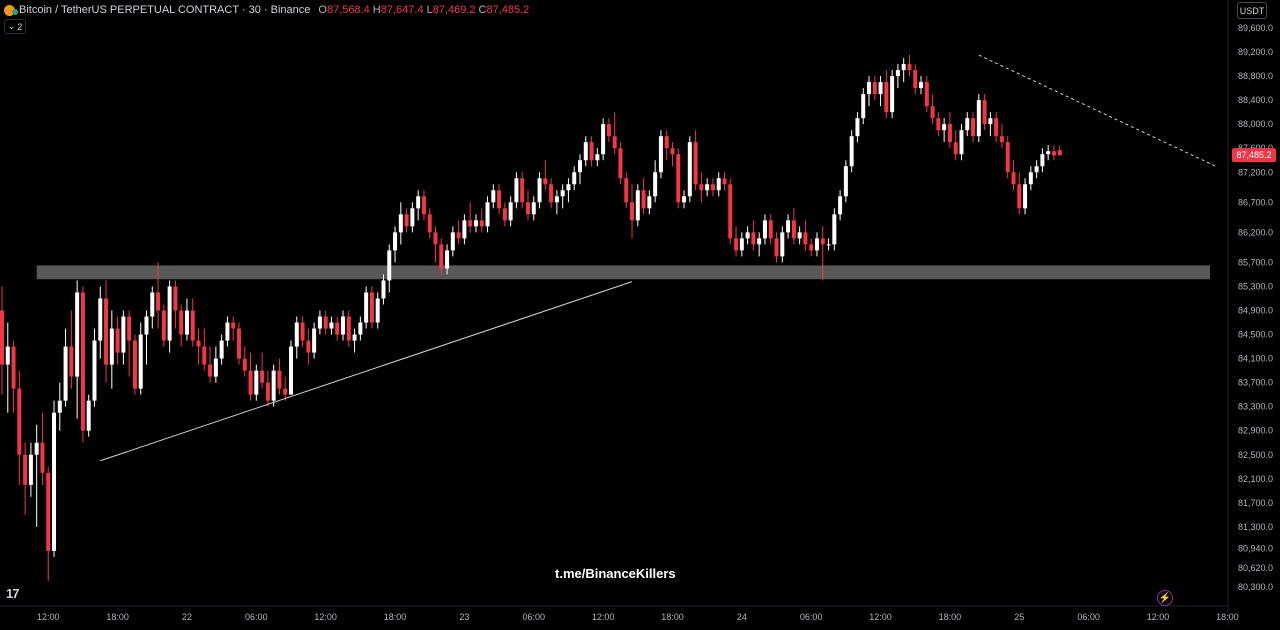  Describe the element at coordinates (1255, 479) in the screenshot. I see `y-tick-label: 82,100.0` at that location.